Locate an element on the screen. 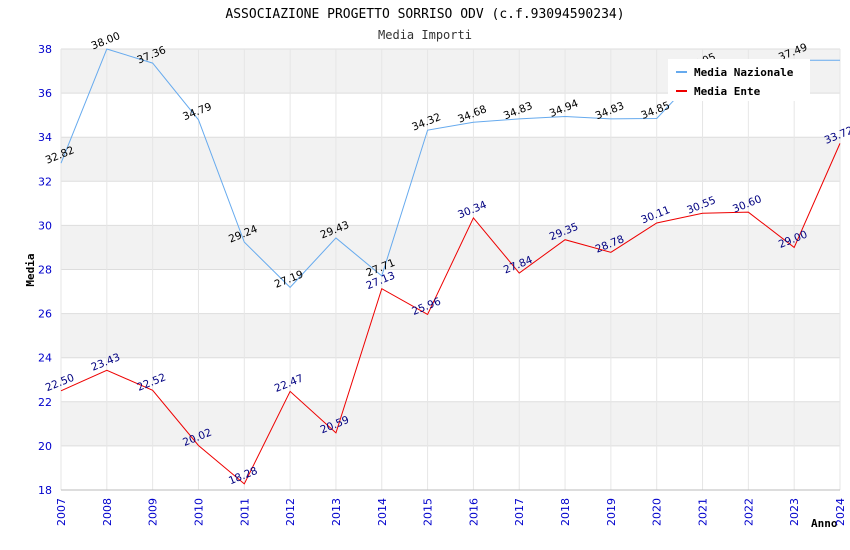 The height and width of the screenshot is (550, 850). y-tick-label: 28 is located at coordinates (45, 270).